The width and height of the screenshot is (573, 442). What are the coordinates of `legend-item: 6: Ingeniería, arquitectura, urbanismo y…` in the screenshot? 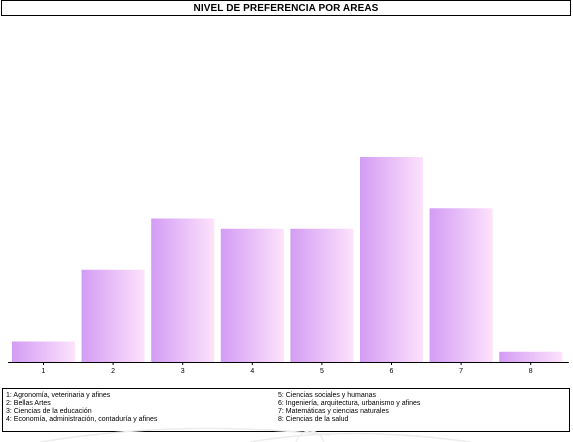 It's located at (349, 403).